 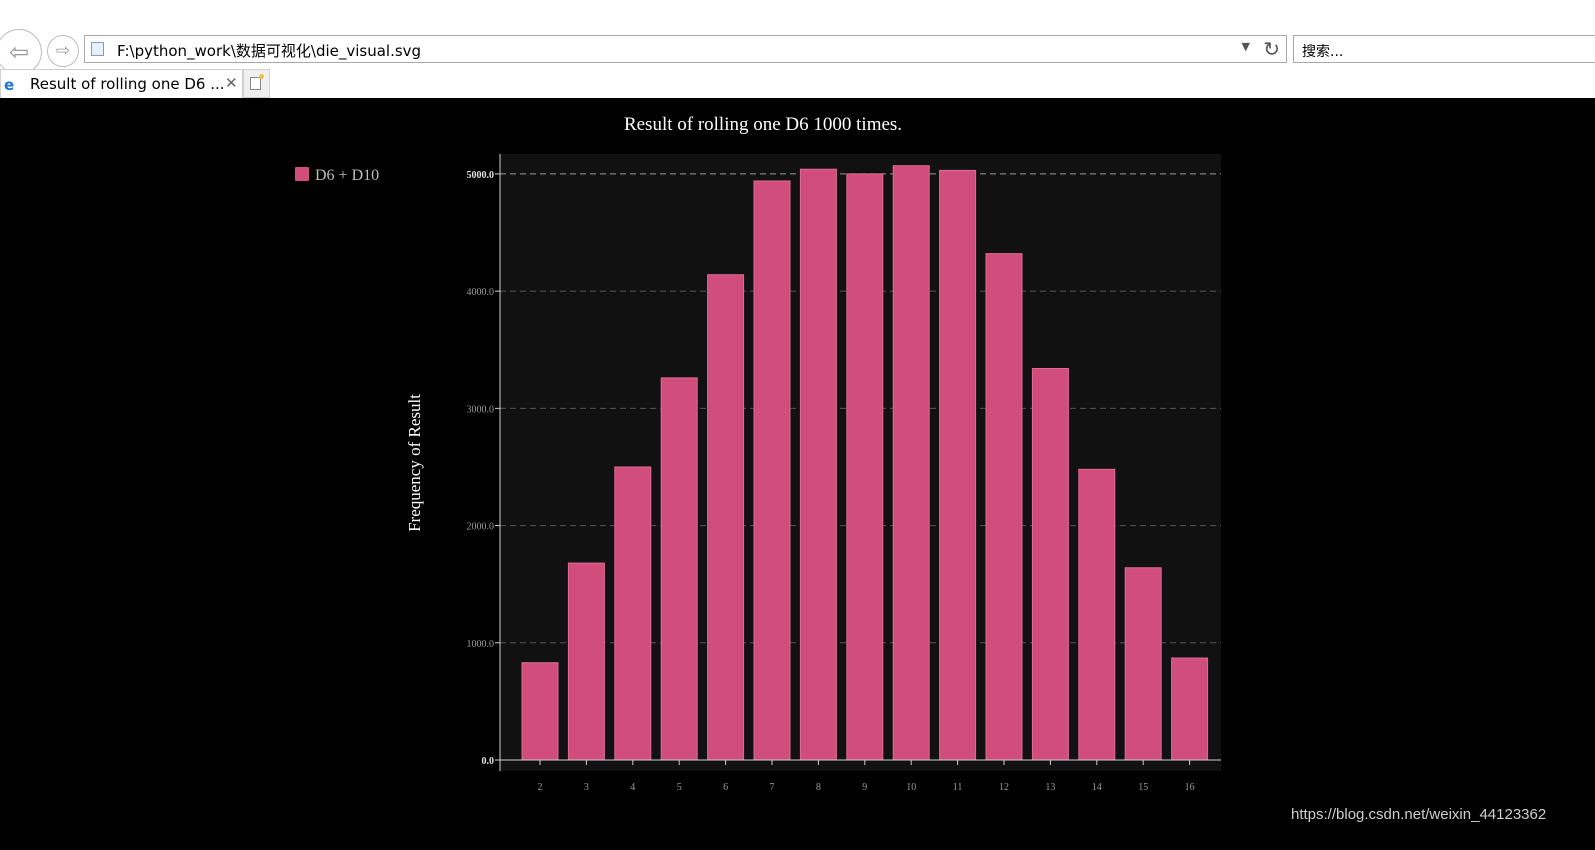 What do you see at coordinates (97, 49) in the screenshot?
I see `page-icon` at bounding box center [97, 49].